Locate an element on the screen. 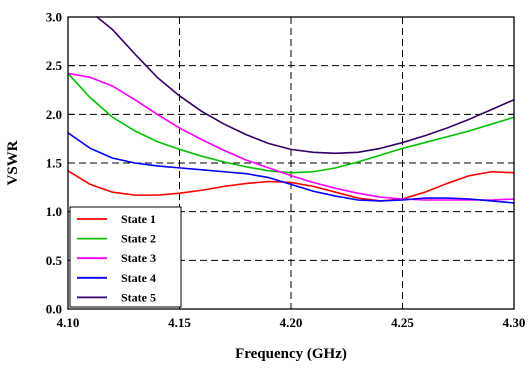 The height and width of the screenshot is (372, 529). legend: State 1 State 2 State 3 State 4 State 5 is located at coordinates (125, 257).